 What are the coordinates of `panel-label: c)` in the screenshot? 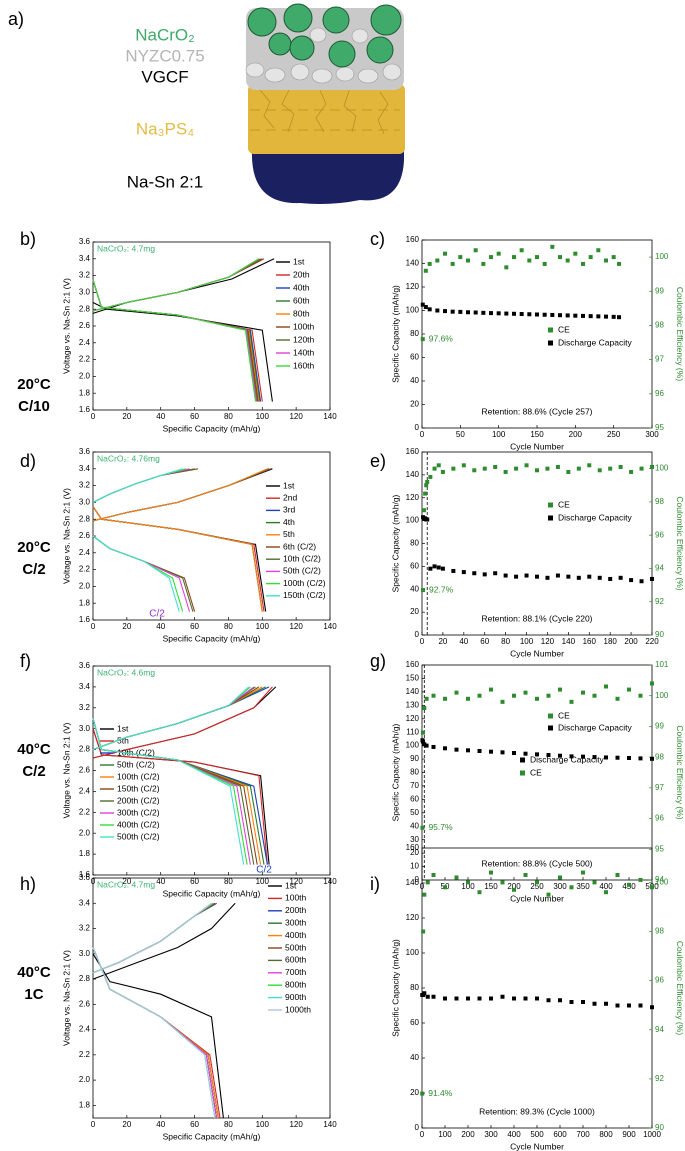 It's located at (377, 239).